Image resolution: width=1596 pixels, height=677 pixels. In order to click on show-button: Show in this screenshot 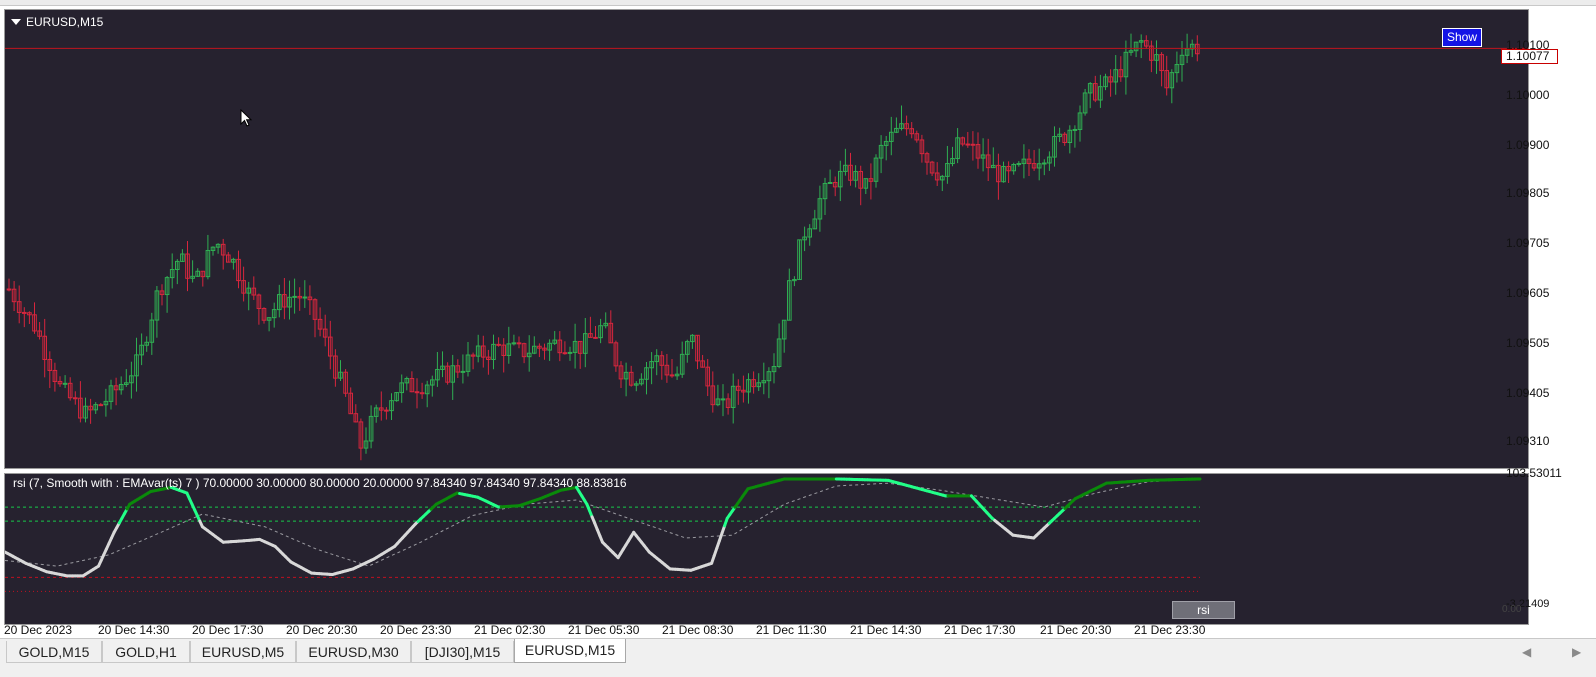, I will do `click(1462, 37)`.